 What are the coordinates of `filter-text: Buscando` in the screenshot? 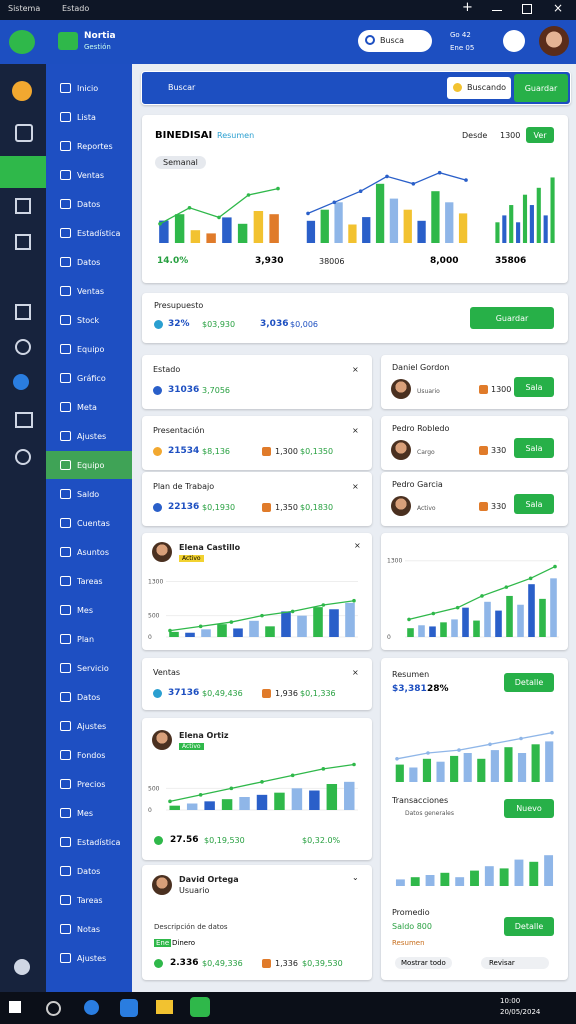 It's located at (487, 87).